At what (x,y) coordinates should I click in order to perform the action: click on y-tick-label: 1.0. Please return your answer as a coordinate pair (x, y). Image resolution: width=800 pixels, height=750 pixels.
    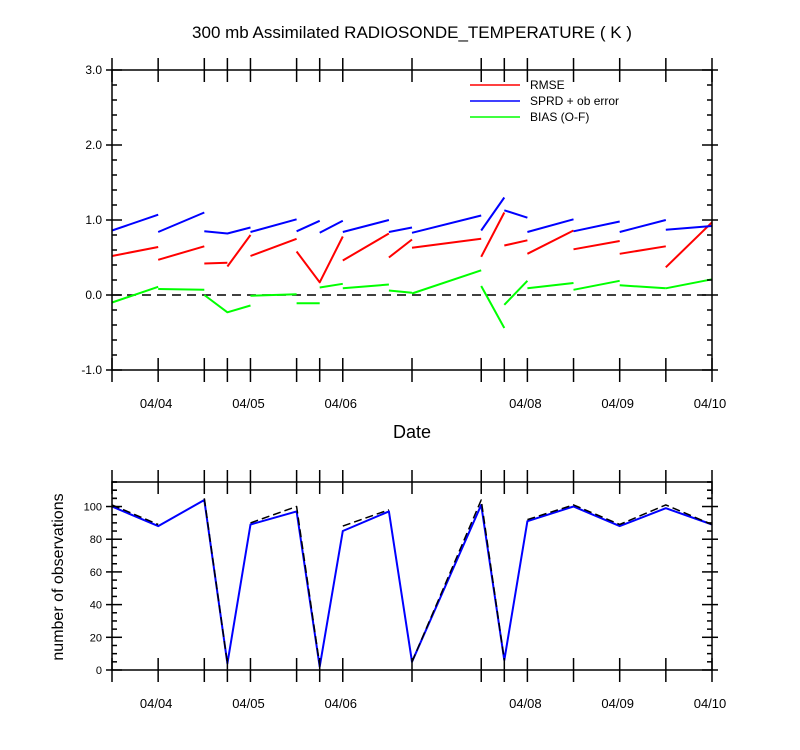
    Looking at the image, I should click on (93, 220).